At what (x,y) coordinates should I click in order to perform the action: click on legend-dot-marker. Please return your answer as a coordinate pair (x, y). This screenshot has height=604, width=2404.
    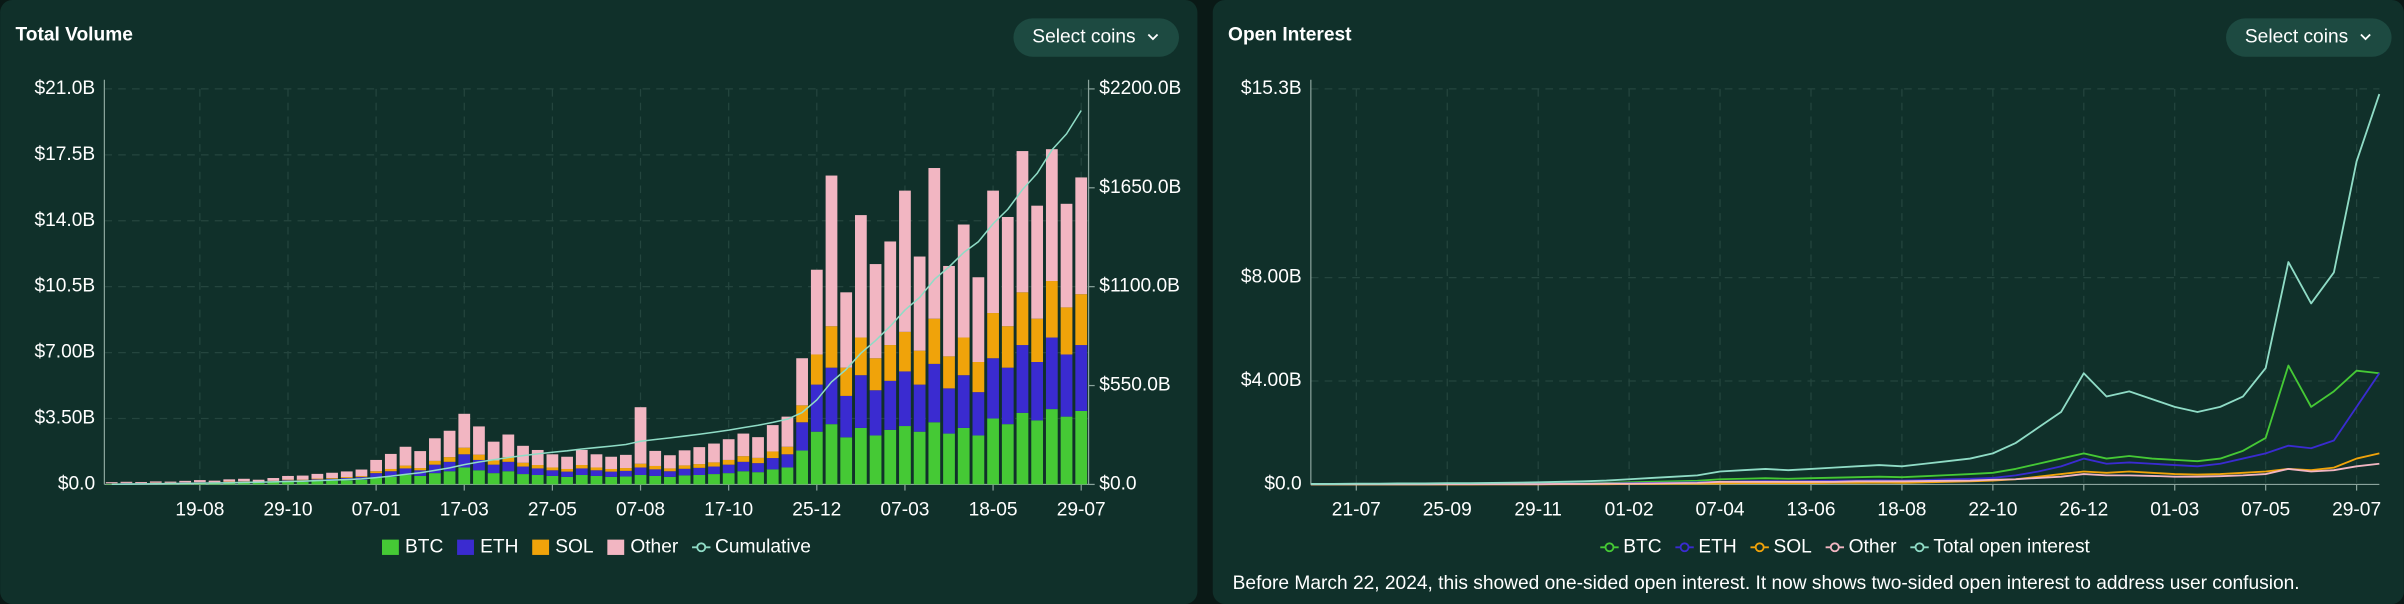
    Looking at the image, I should click on (1684, 547).